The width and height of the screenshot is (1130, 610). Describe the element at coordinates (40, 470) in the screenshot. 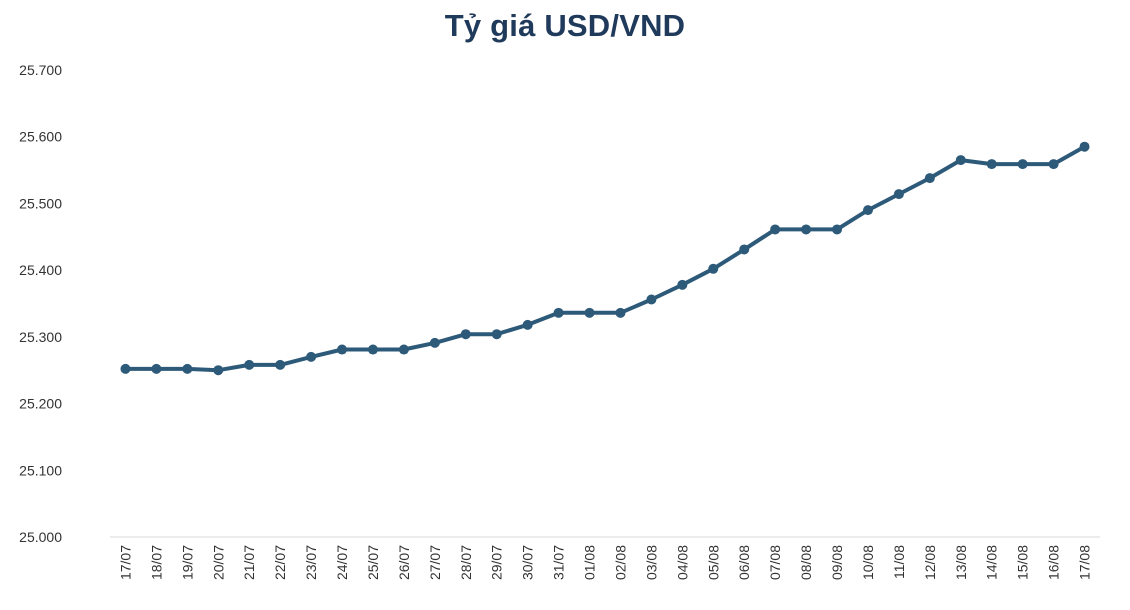

I see `y-tick-label: 25.100` at that location.